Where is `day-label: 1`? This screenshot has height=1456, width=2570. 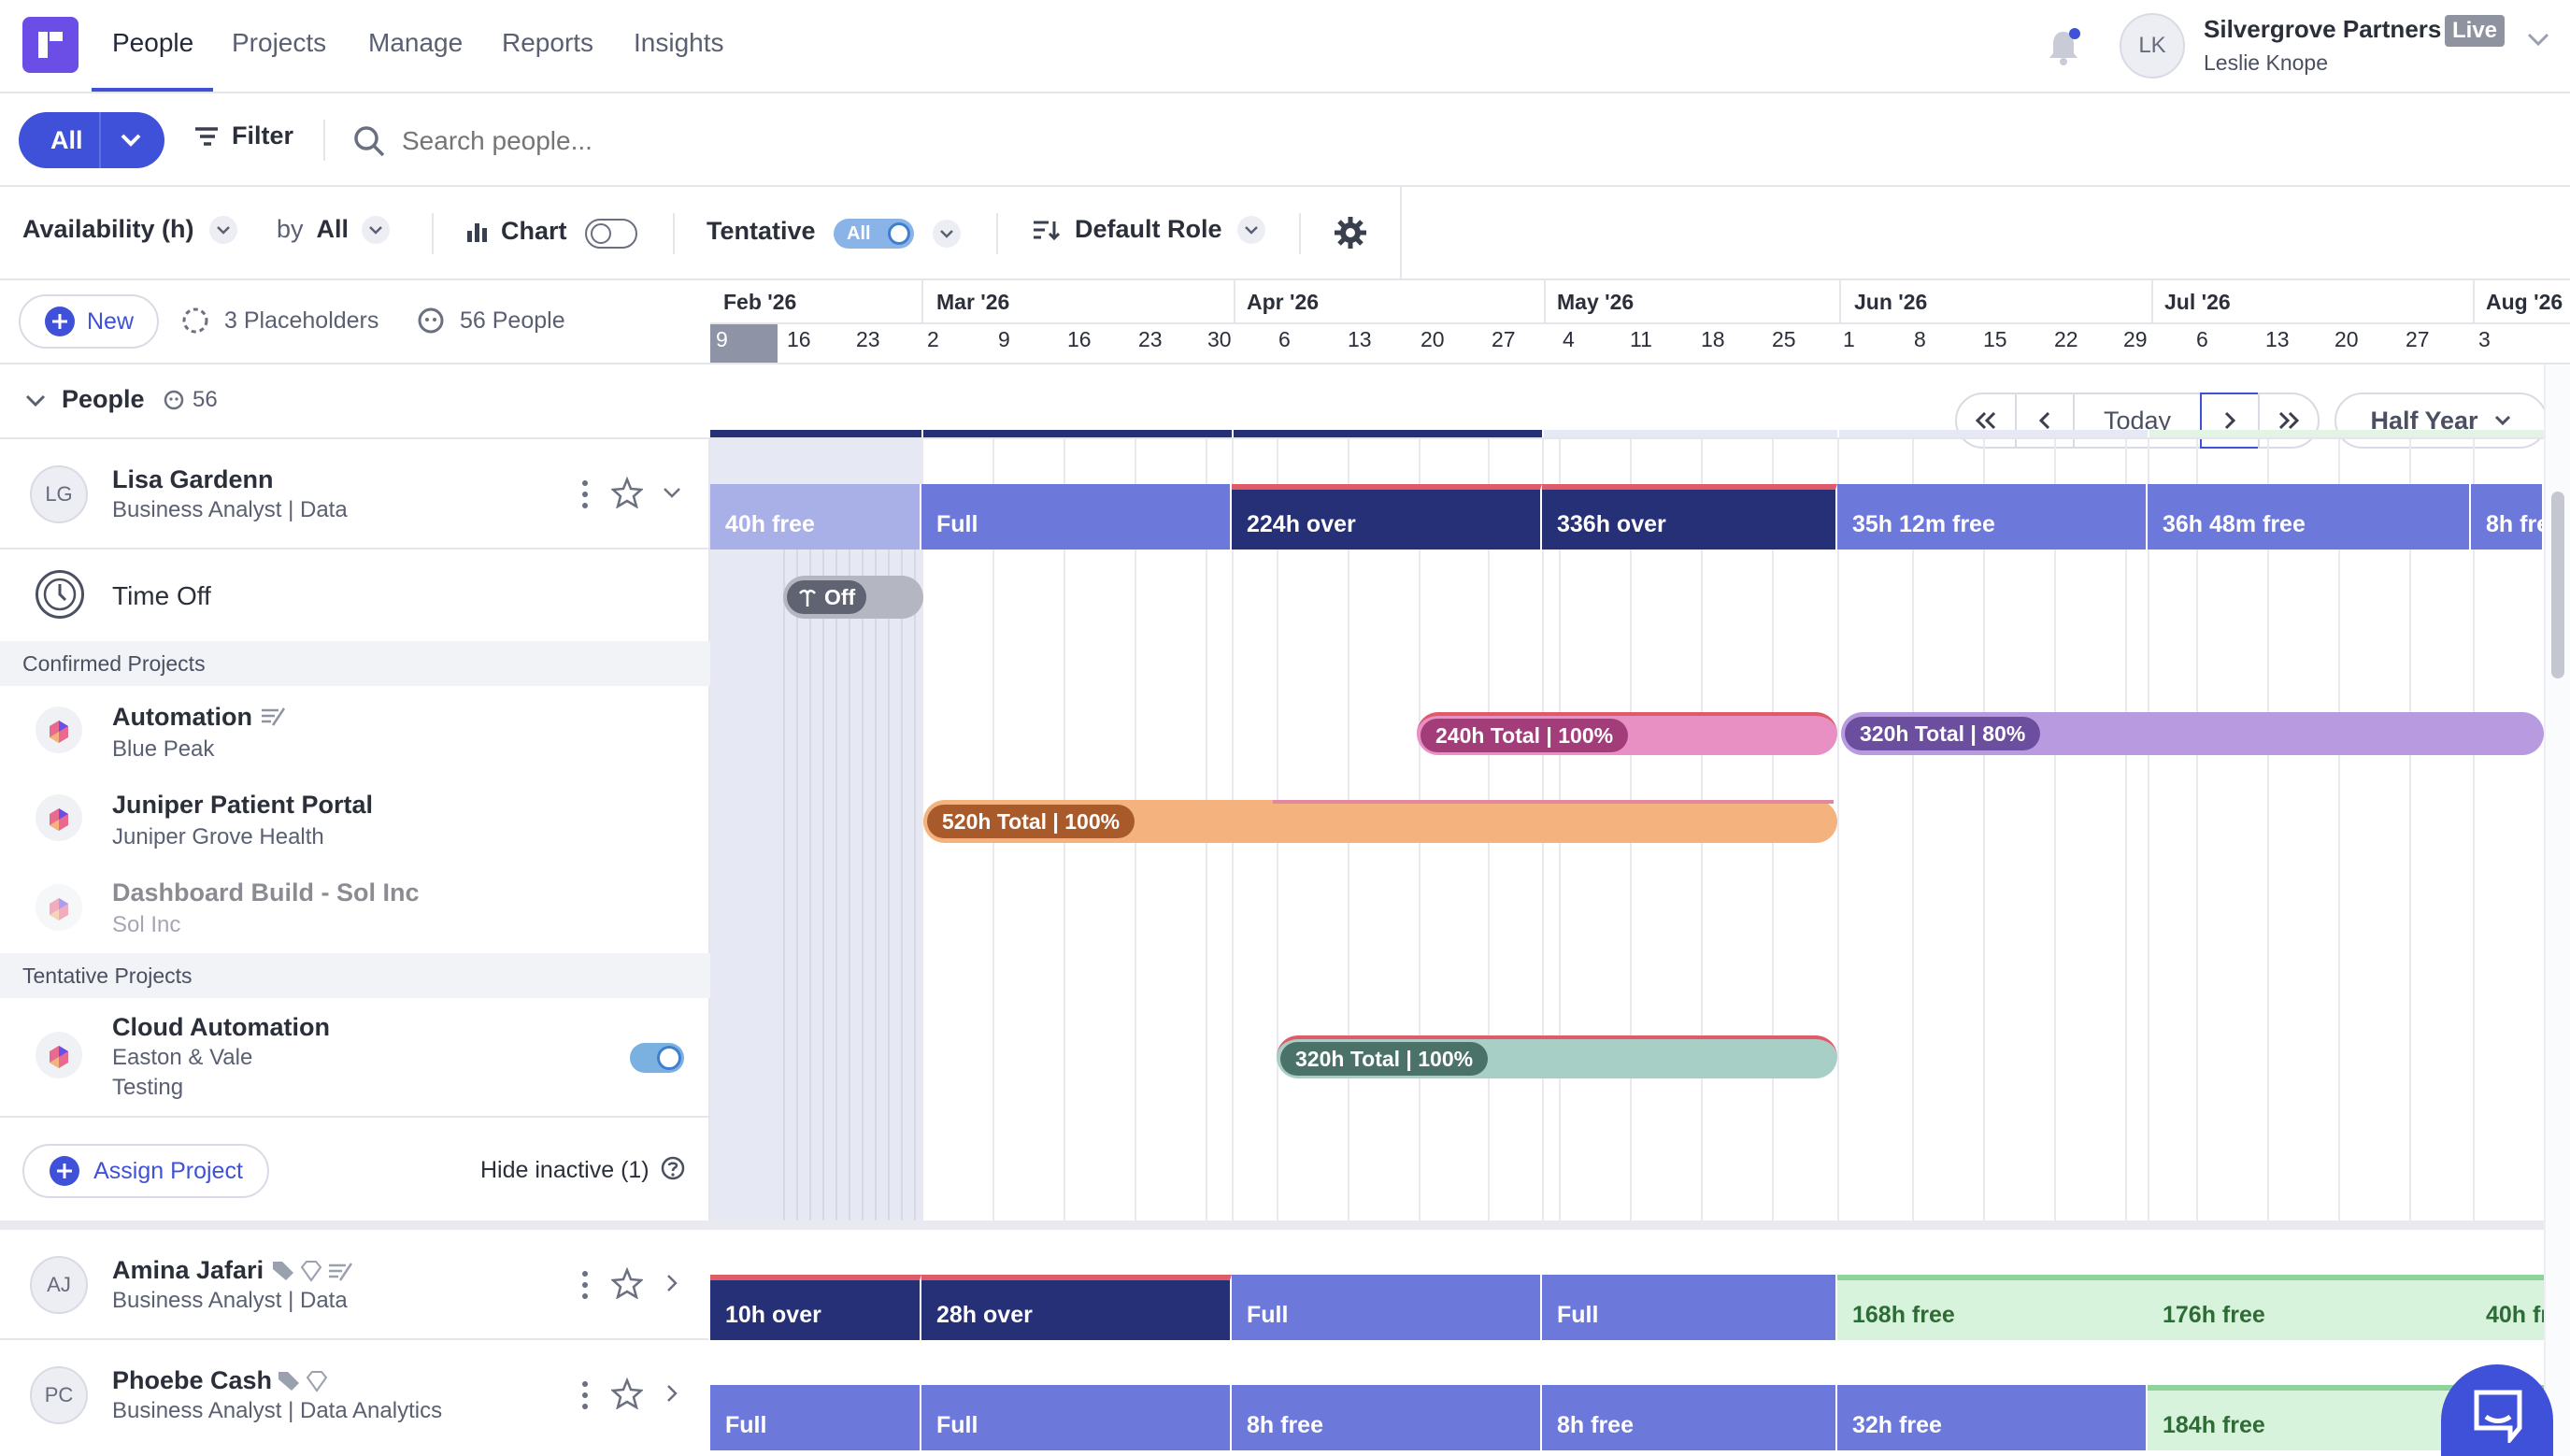 day-label: 1 is located at coordinates (1849, 339).